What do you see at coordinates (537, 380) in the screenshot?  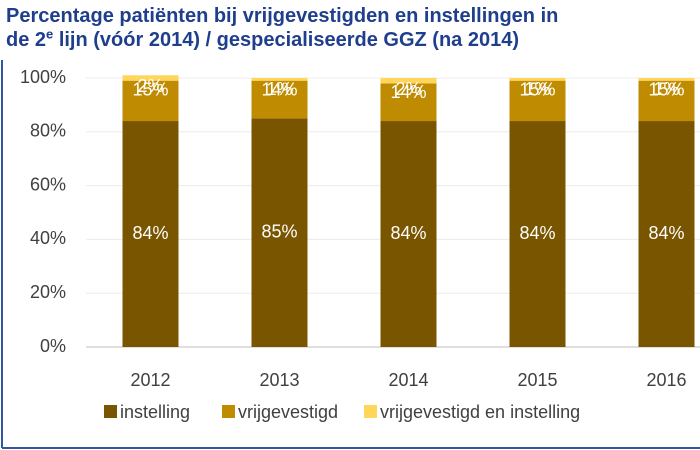 I see `x-tick-label: 2015` at bounding box center [537, 380].